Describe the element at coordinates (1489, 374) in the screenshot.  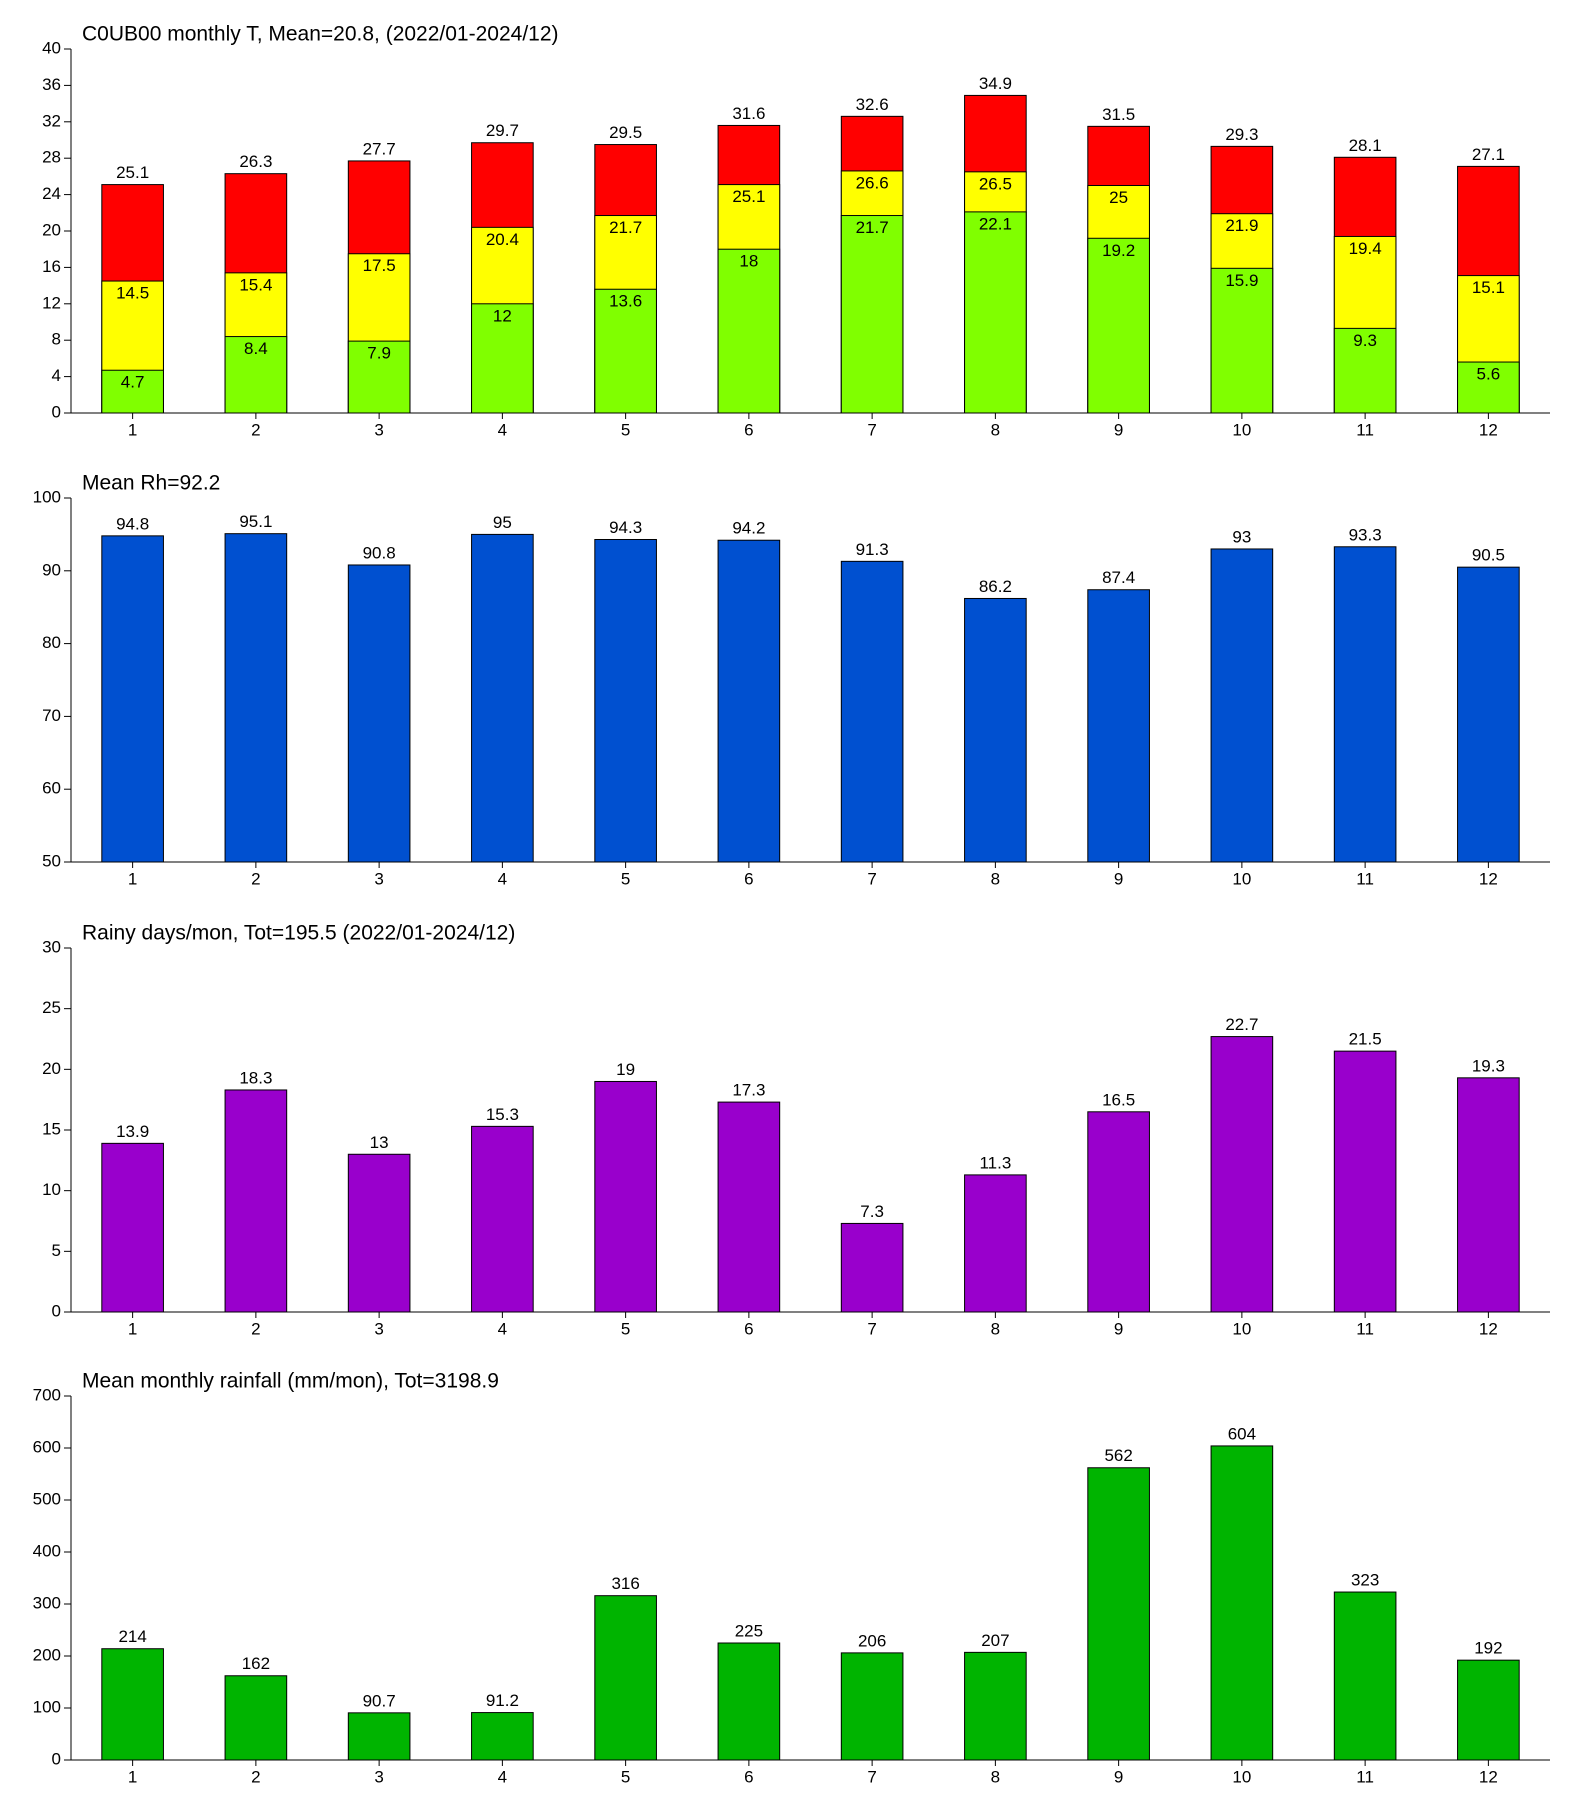
I see `value-label: 5.6` at that location.